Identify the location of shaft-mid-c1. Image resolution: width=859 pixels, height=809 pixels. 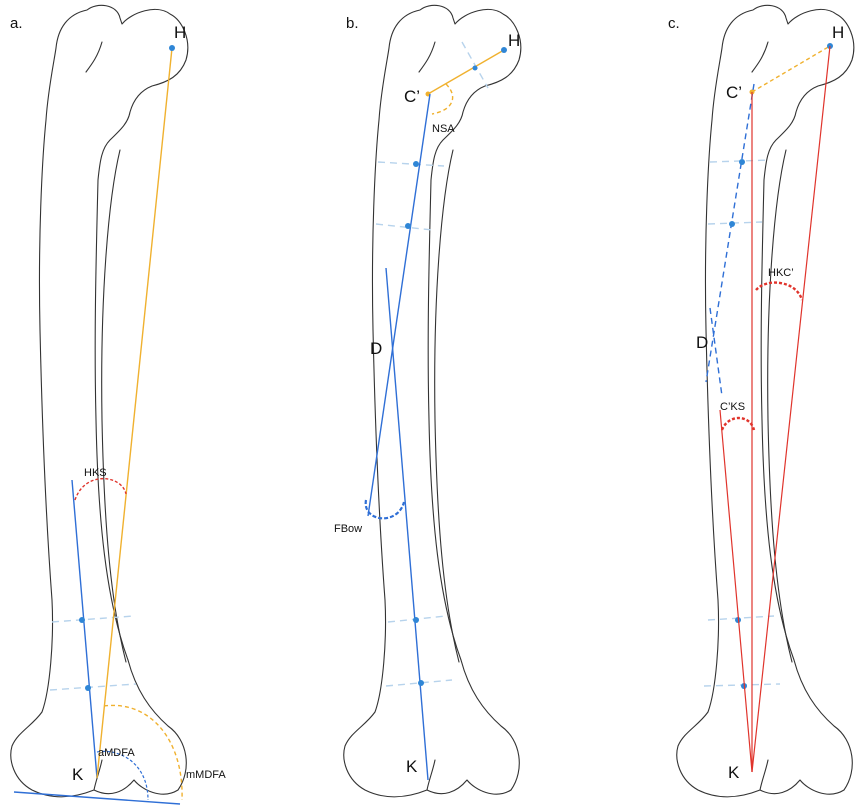
(742, 162).